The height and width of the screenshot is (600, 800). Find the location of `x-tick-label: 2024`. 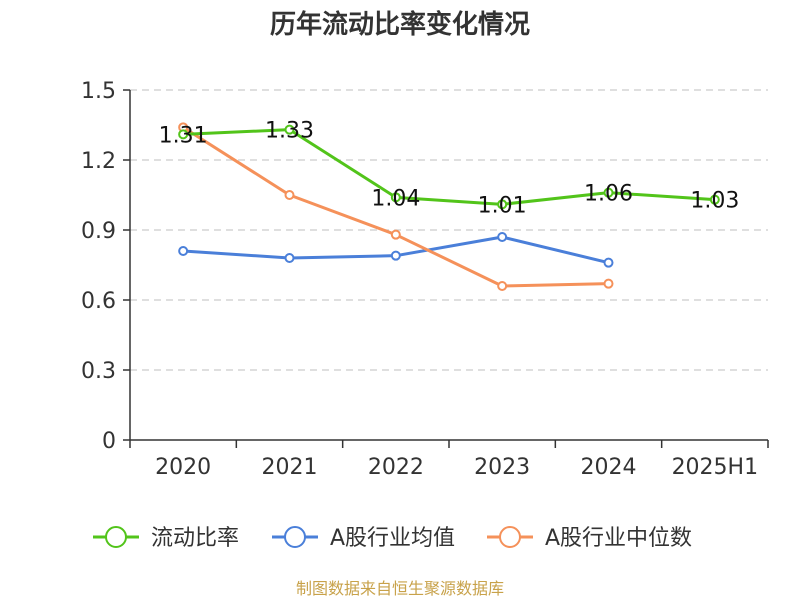

x-tick-label: 2024 is located at coordinates (609, 467).